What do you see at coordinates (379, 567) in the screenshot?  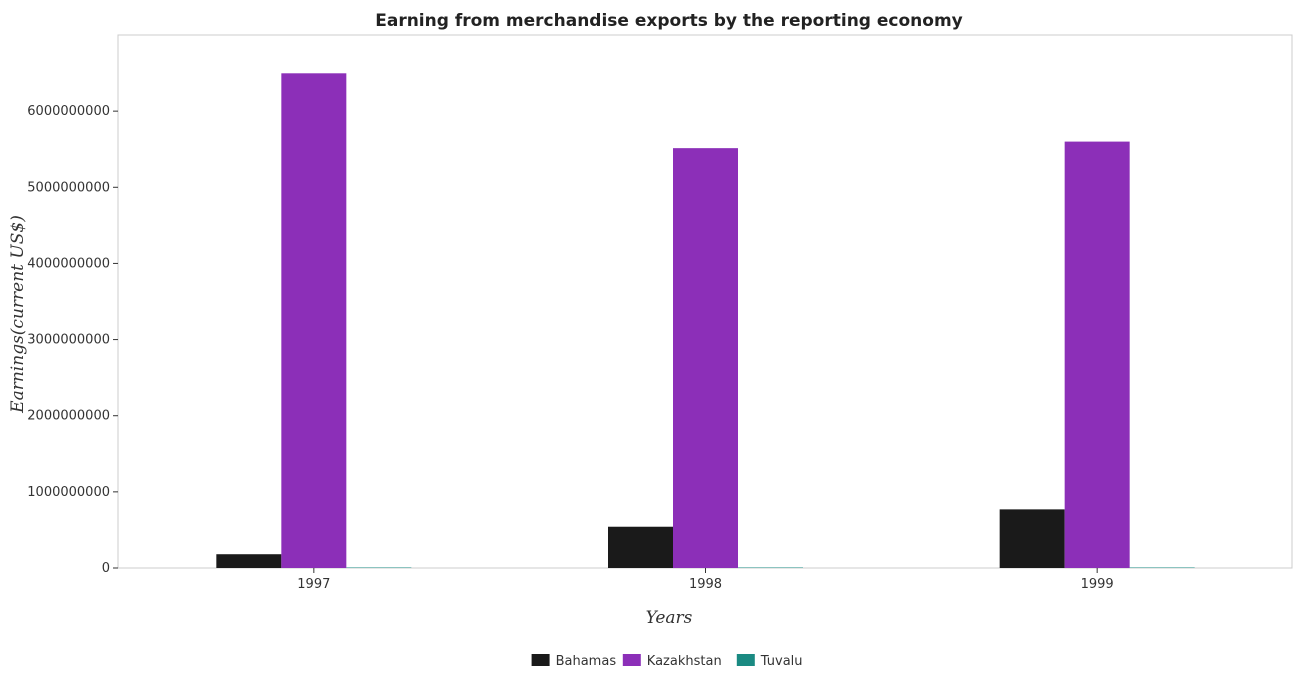 I see `bar-tuvalu-1997` at bounding box center [379, 567].